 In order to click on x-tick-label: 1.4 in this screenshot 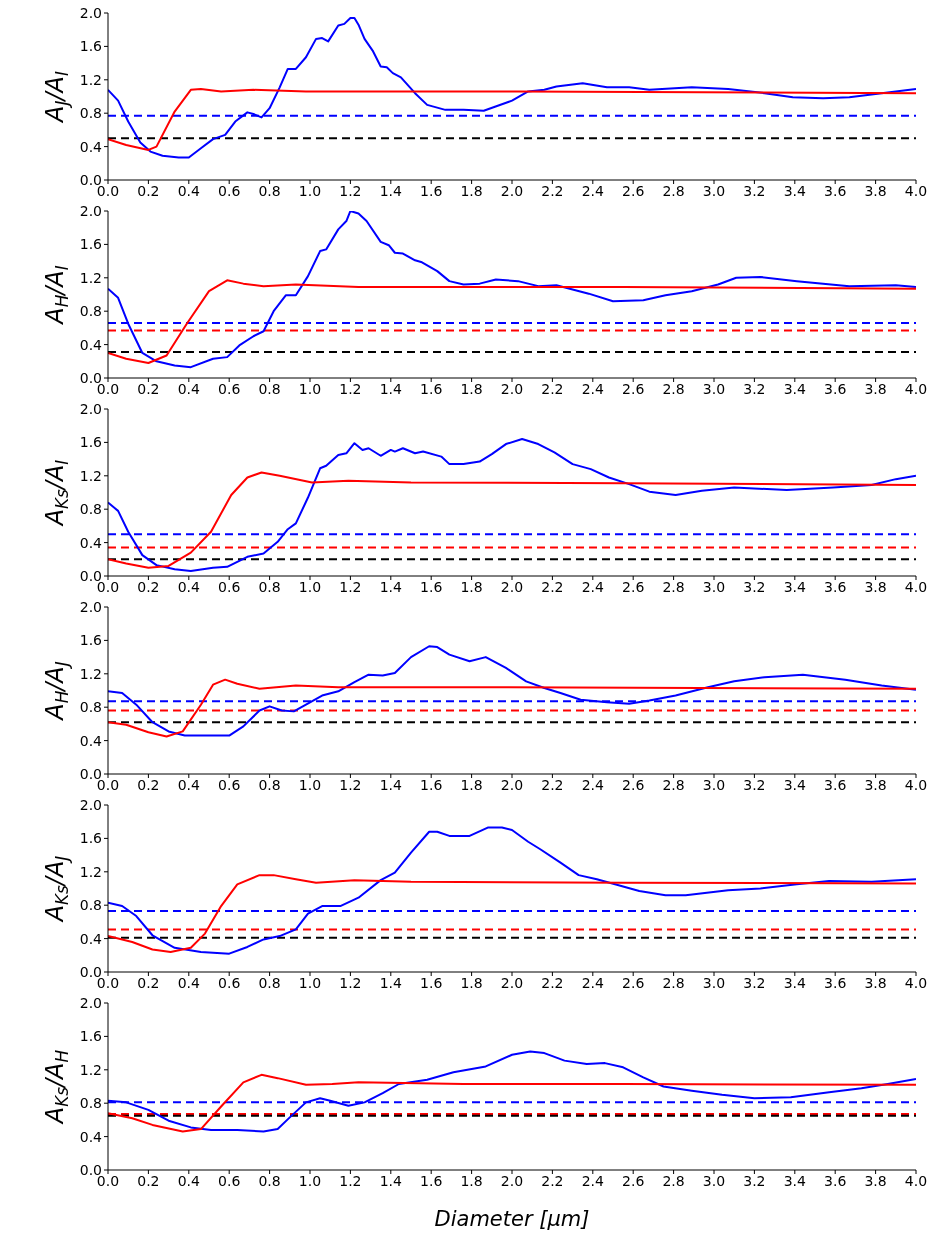, I will do `click(391, 190)`.